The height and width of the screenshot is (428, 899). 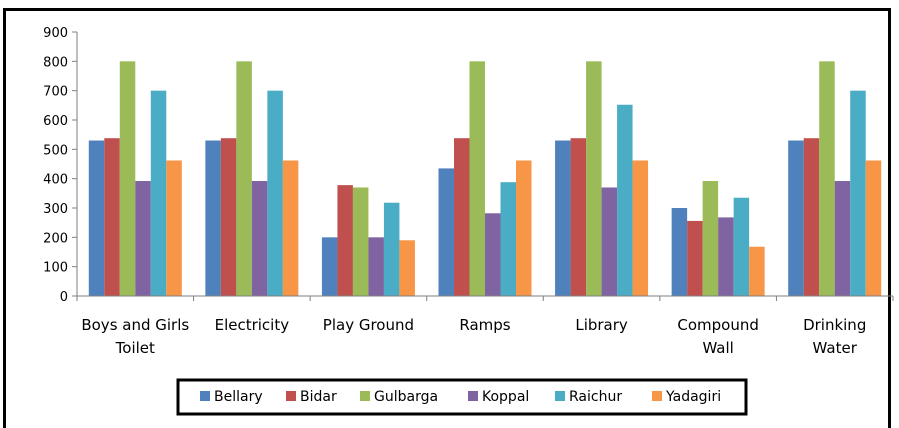 What do you see at coordinates (60, 165) in the screenshot?
I see `y-axis: 0 100 200 300 400 500 600 700 800 900` at bounding box center [60, 165].